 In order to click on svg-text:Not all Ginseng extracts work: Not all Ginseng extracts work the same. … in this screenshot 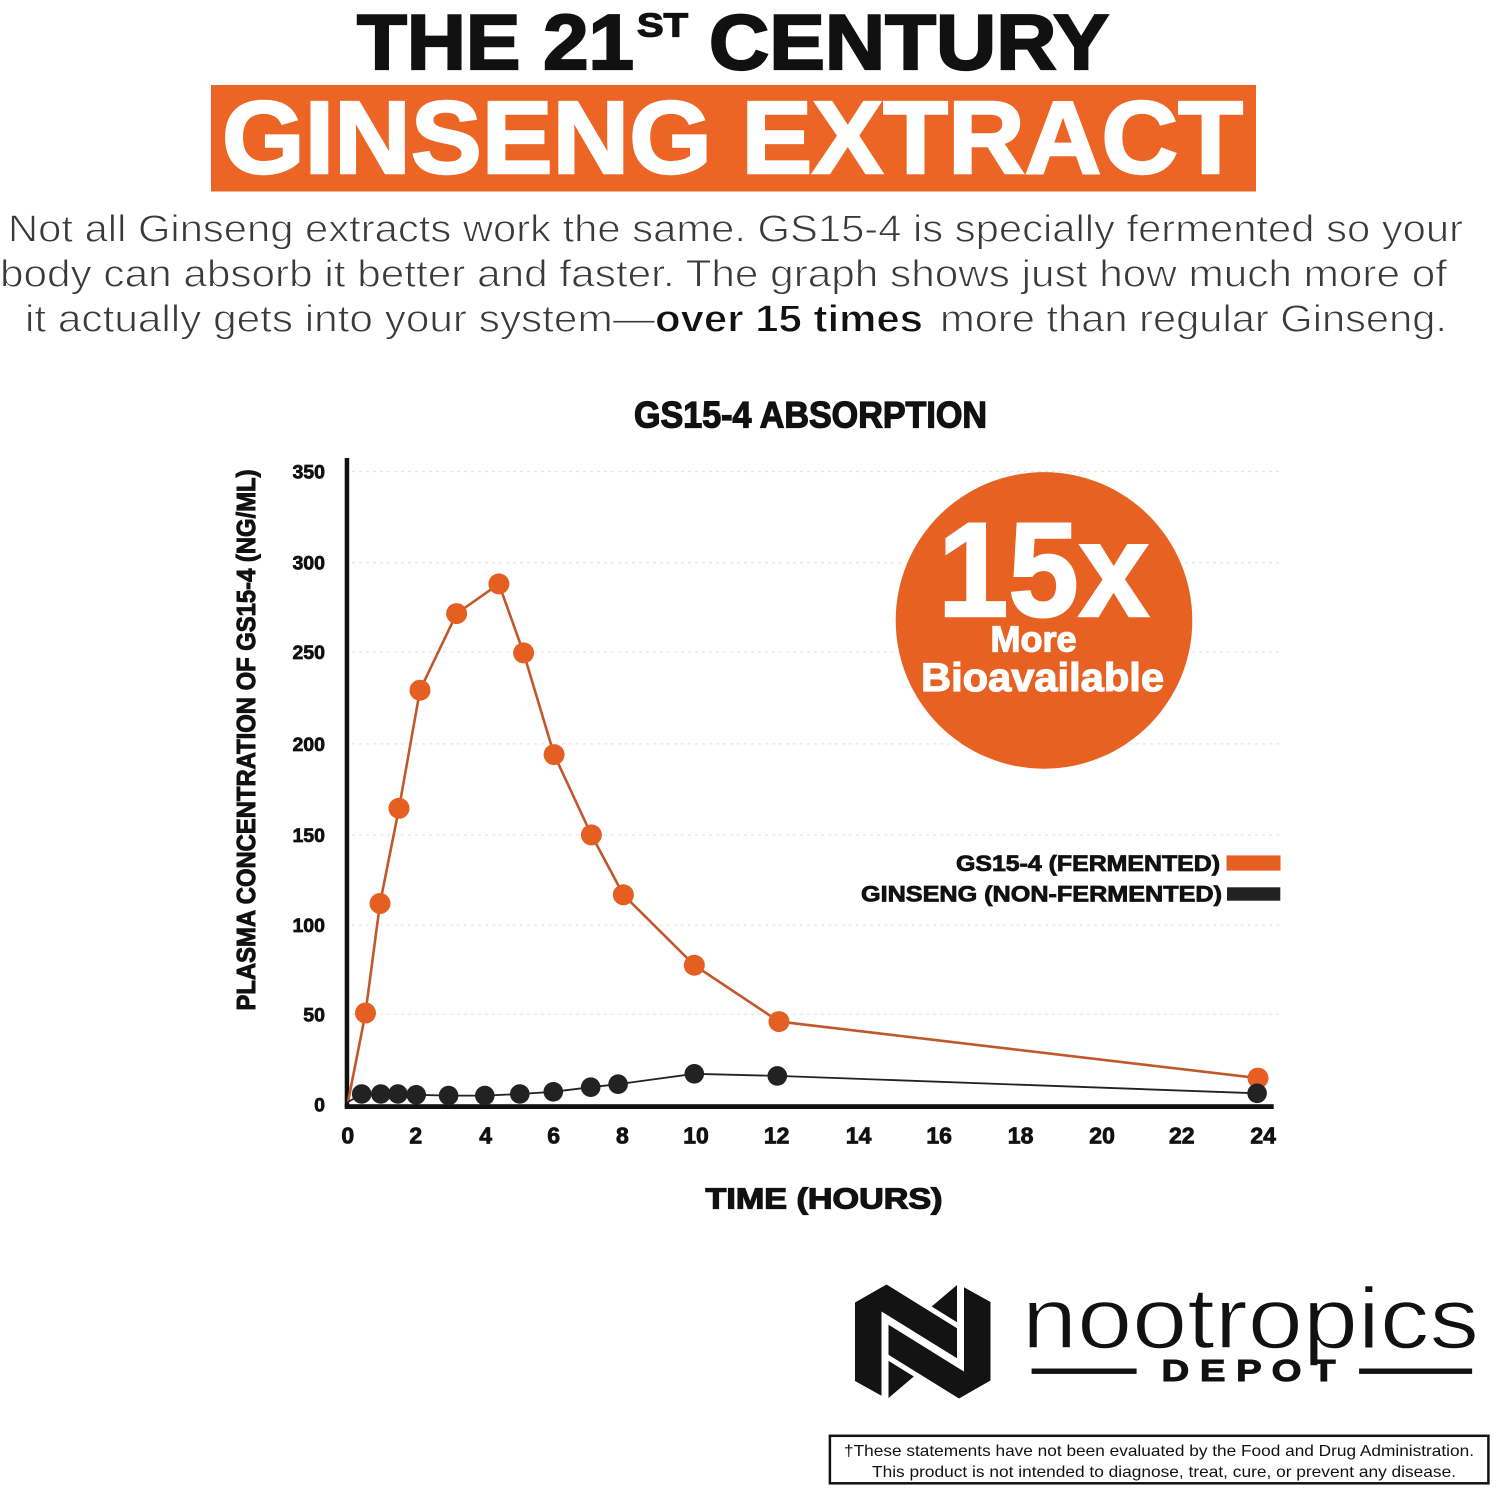, I will do `click(735, 230)`.